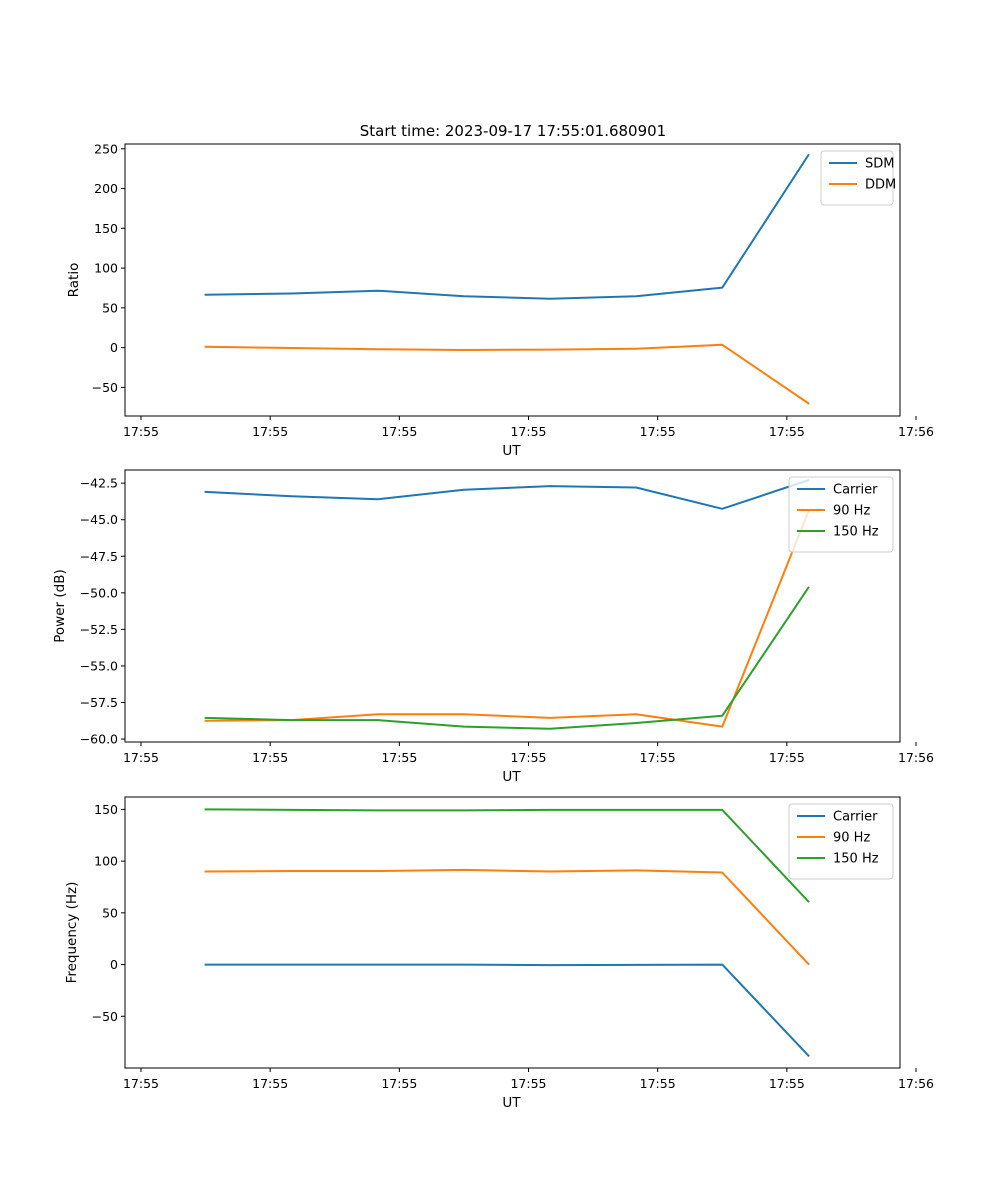  Describe the element at coordinates (507, 374) in the screenshot. I see `series-line-ddm` at that location.